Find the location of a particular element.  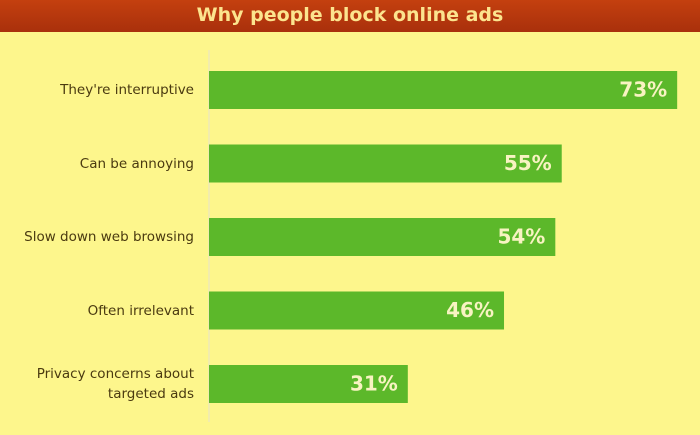

category-label: Often irrelevant is located at coordinates (140, 310).